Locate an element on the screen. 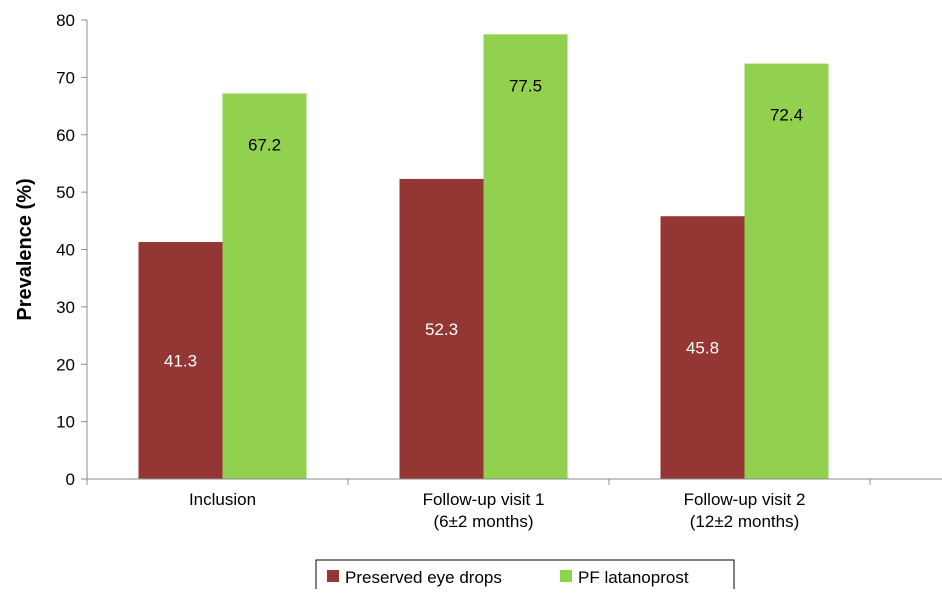 The image size is (942, 594). data-label: 41.3 is located at coordinates (180, 361).